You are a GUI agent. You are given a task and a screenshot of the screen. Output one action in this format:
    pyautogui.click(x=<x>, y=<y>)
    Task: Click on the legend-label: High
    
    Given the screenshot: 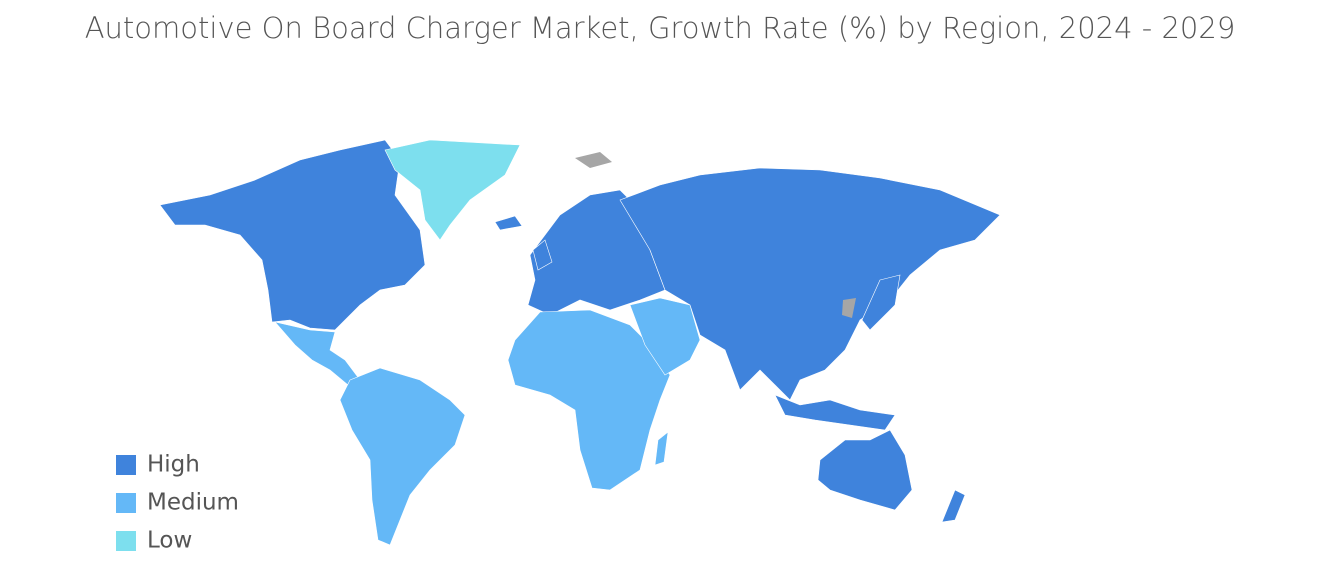 What is the action you would take?
    pyautogui.click(x=173, y=465)
    